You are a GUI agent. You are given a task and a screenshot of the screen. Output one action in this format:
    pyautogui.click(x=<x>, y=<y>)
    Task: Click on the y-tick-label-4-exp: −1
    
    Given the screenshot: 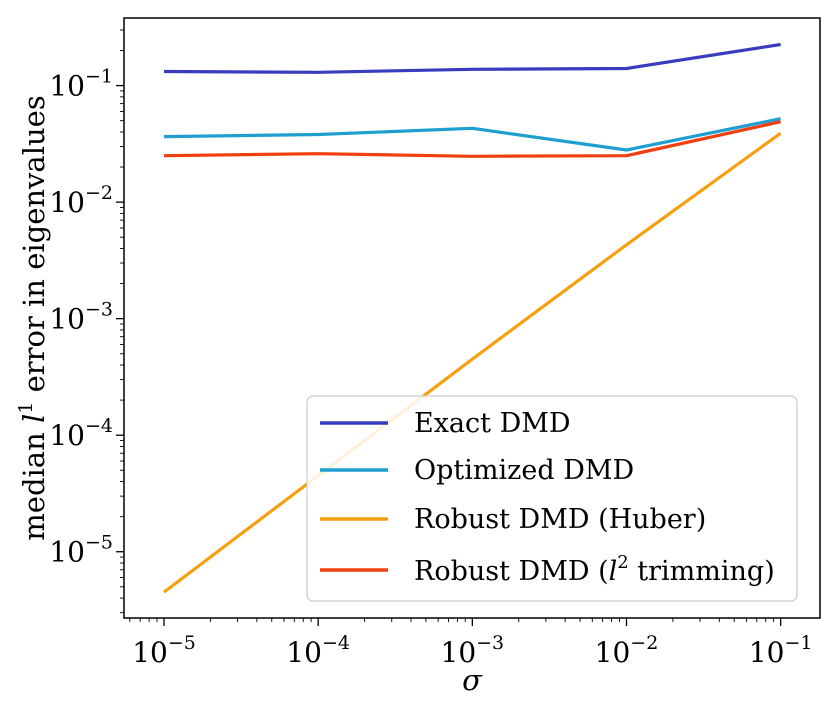 What is the action you would take?
    pyautogui.click(x=99, y=77)
    